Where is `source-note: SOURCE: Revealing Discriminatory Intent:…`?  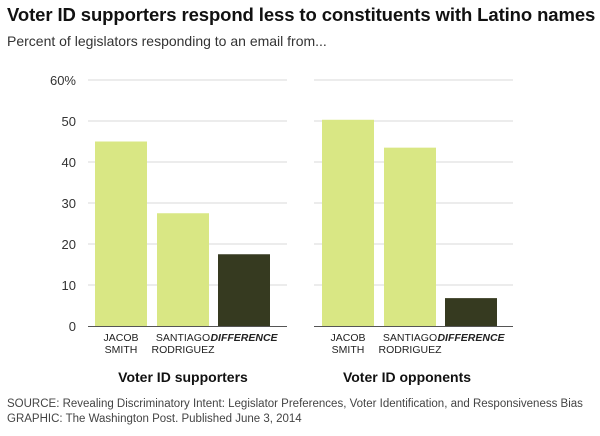
source-note: SOURCE: Revealing Discriminatory Intent:… is located at coordinates (295, 404).